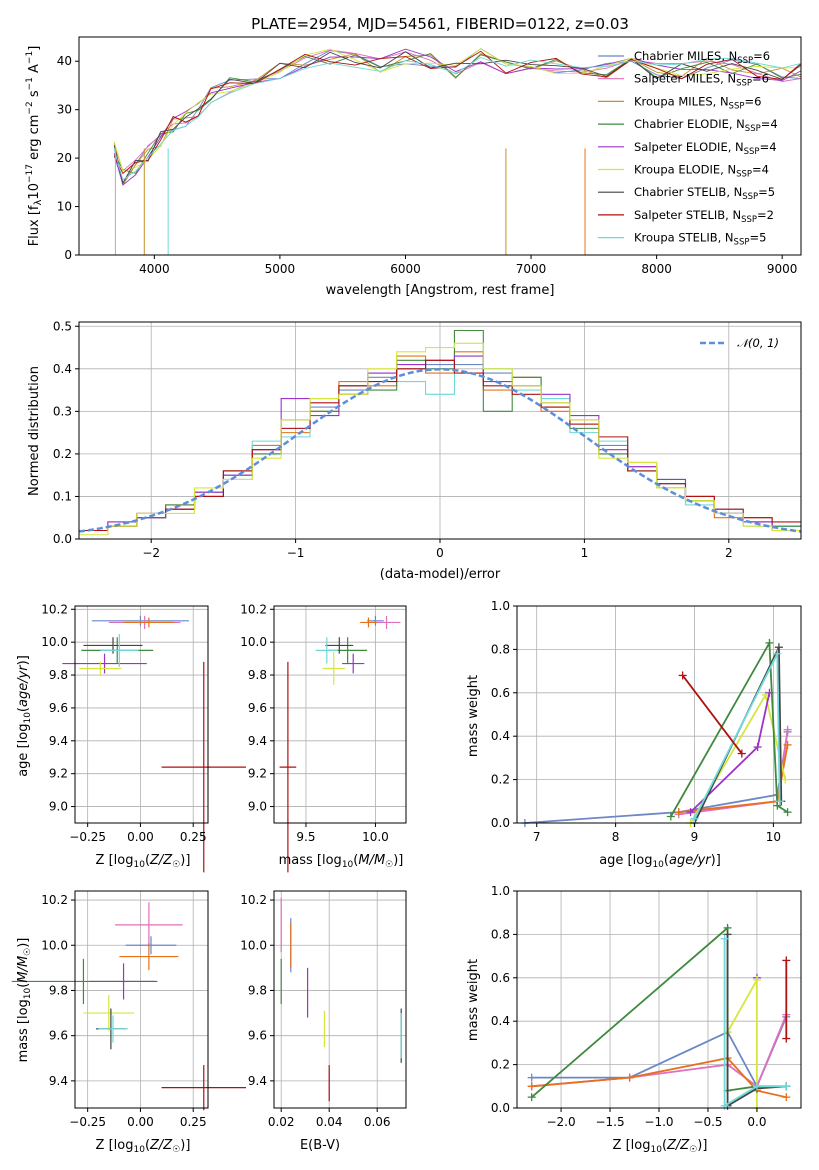  What do you see at coordinates (758, 343) in the screenshot?
I see `normal-legend-label: 𝒩(0, 1)` at bounding box center [758, 343].